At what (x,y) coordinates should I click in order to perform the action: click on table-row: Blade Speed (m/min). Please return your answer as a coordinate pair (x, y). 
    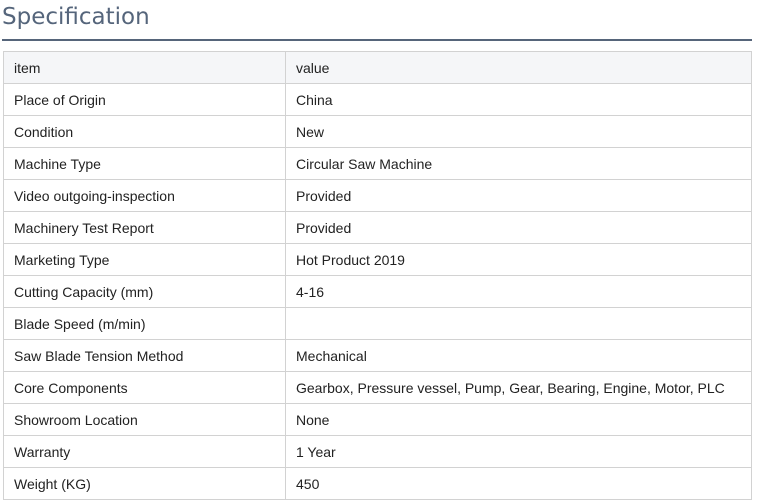
    Looking at the image, I should click on (377, 323).